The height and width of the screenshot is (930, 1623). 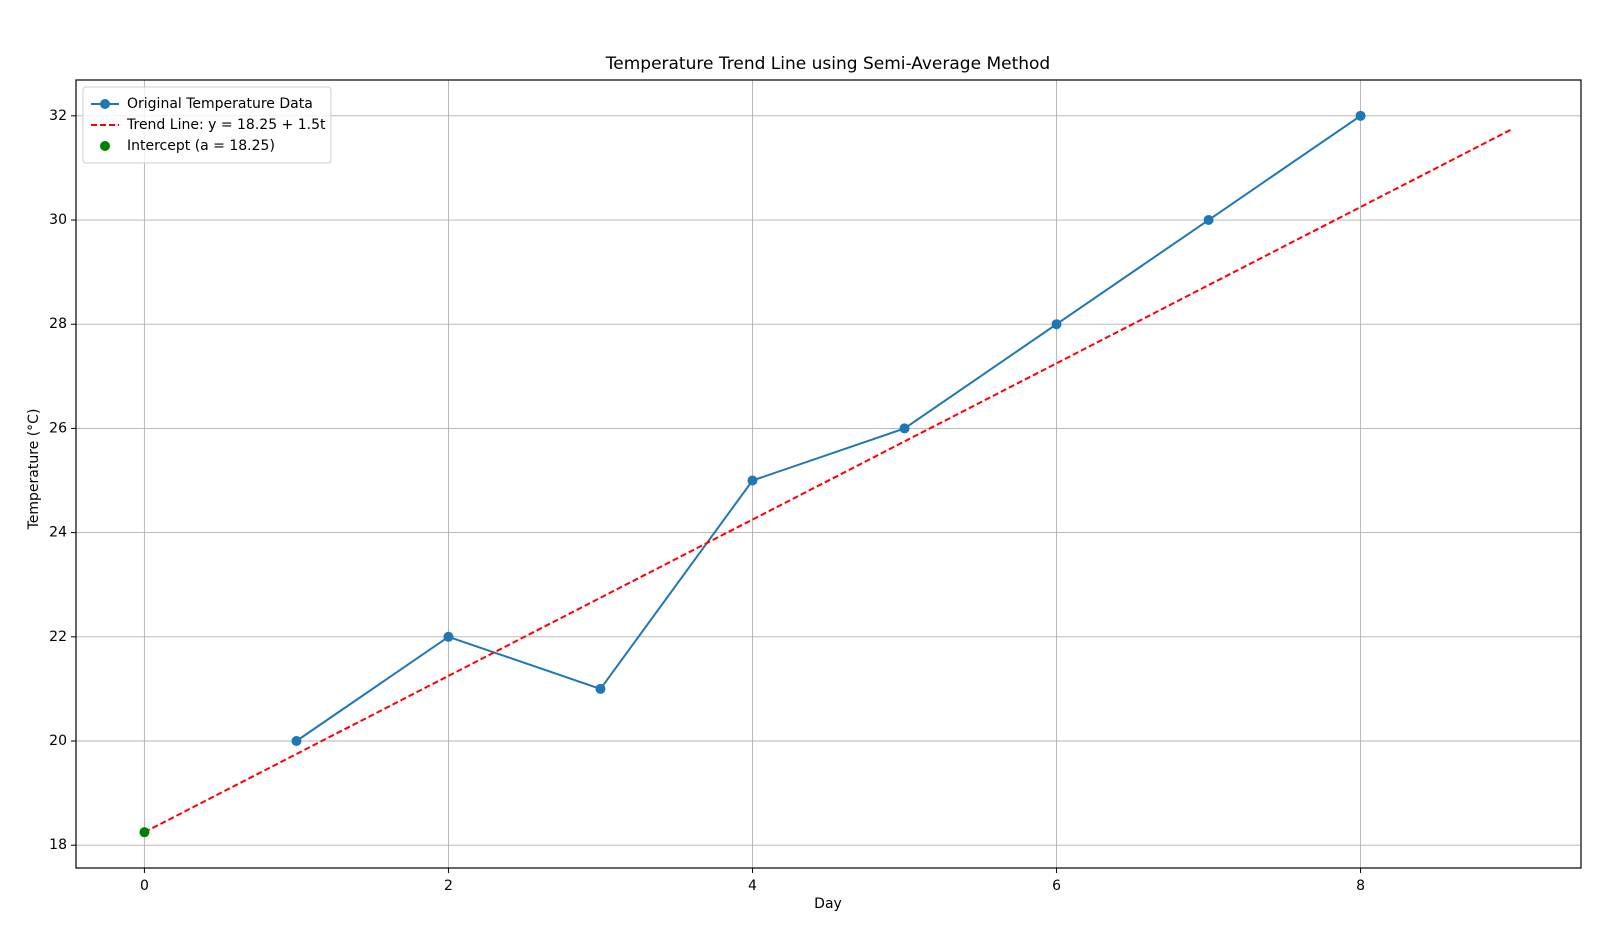 What do you see at coordinates (828, 904) in the screenshot?
I see `x-axis-label: Day` at bounding box center [828, 904].